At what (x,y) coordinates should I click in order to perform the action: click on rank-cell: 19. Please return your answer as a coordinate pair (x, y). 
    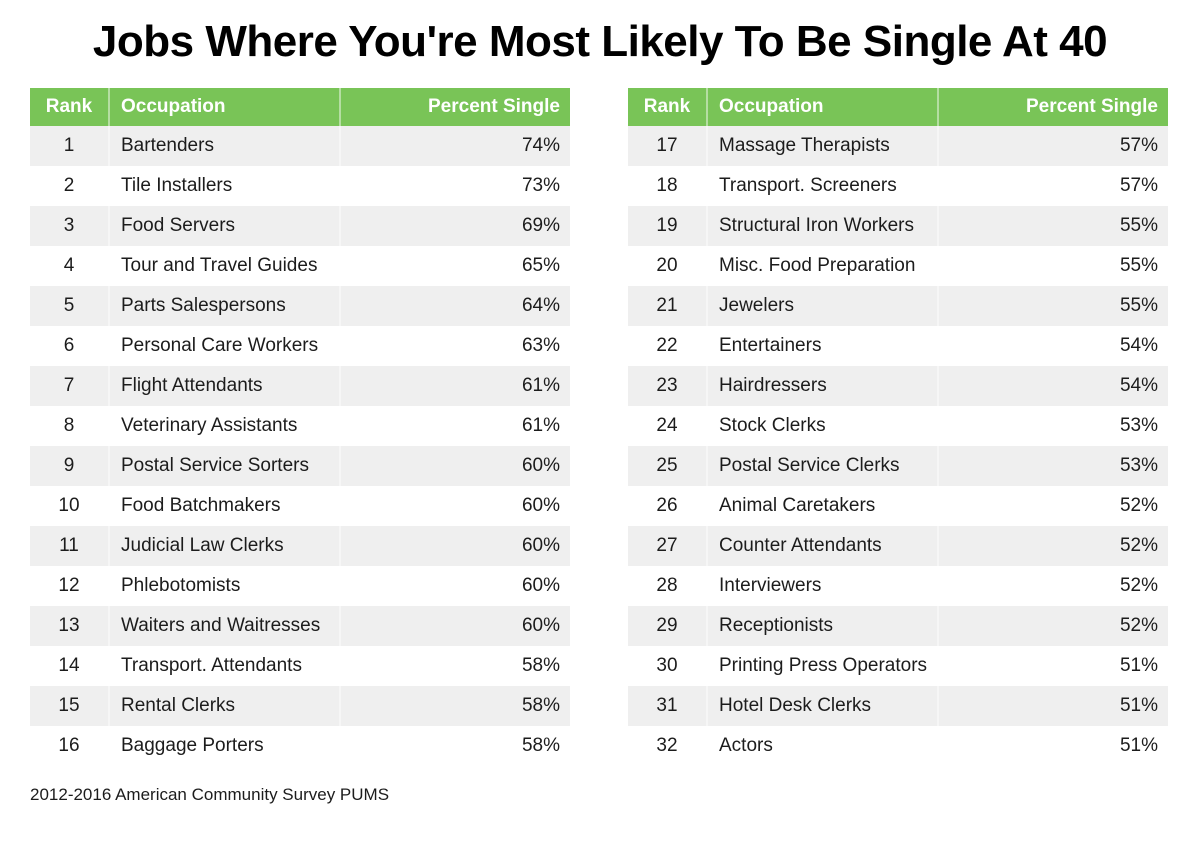
    Looking at the image, I should click on (667, 226).